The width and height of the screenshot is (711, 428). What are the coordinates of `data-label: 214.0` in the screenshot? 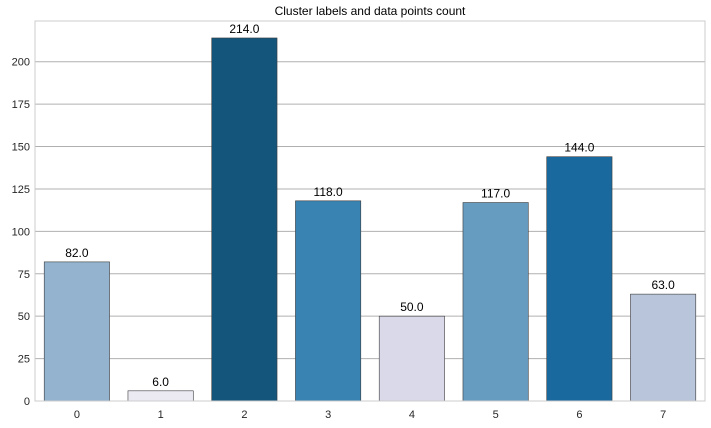 It's located at (244, 29).